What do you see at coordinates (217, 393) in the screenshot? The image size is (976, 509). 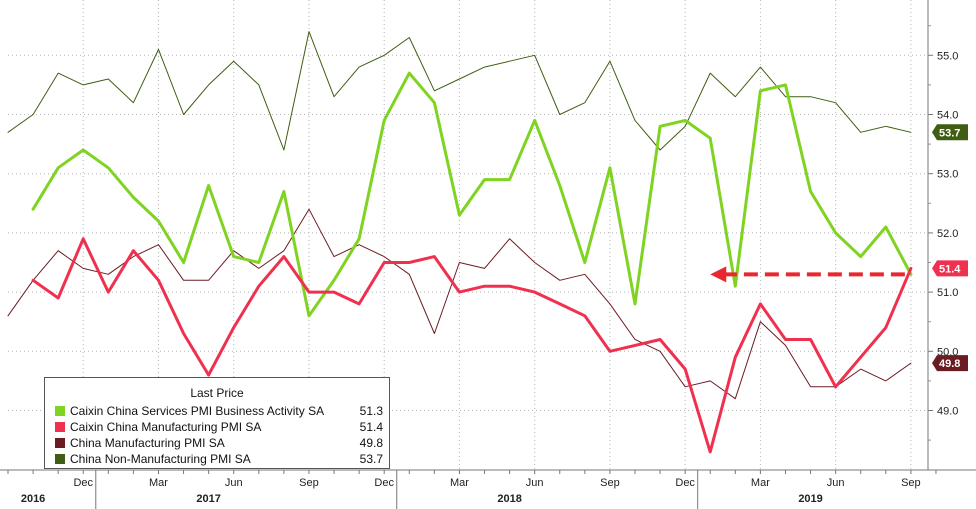 I see `legend-title: Last Price` at bounding box center [217, 393].